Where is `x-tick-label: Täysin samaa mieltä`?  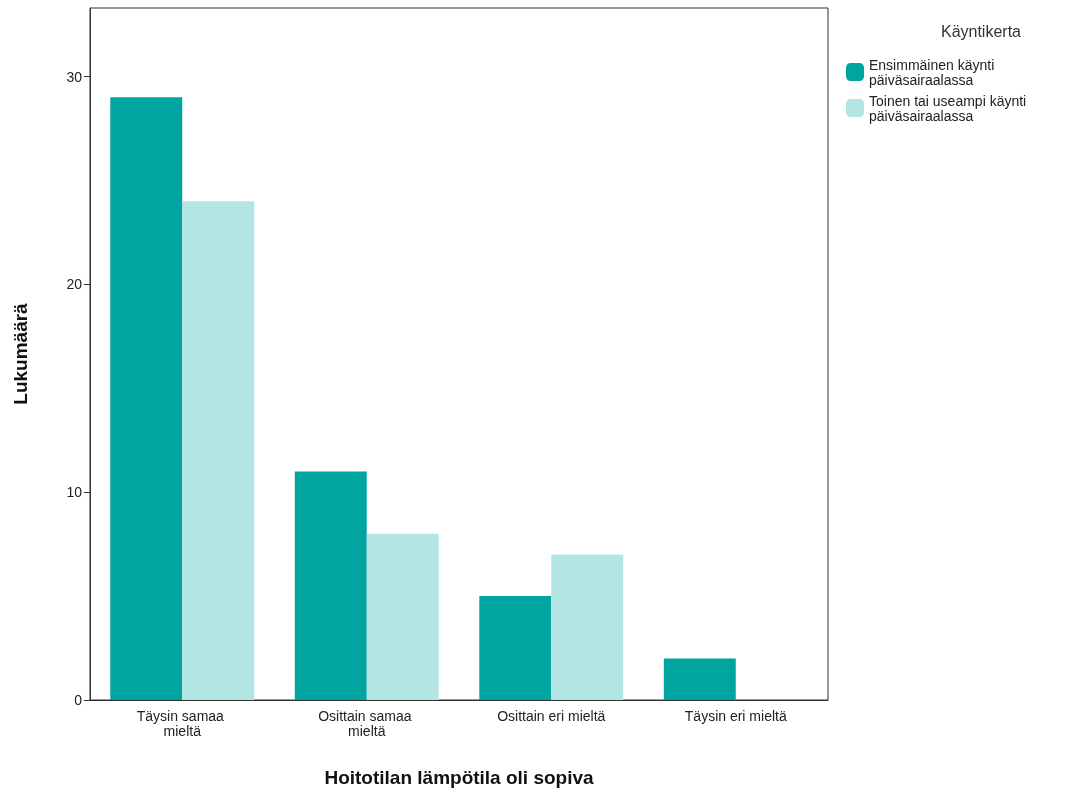
x-tick-label: Täysin samaa mieltä is located at coordinates (182, 723).